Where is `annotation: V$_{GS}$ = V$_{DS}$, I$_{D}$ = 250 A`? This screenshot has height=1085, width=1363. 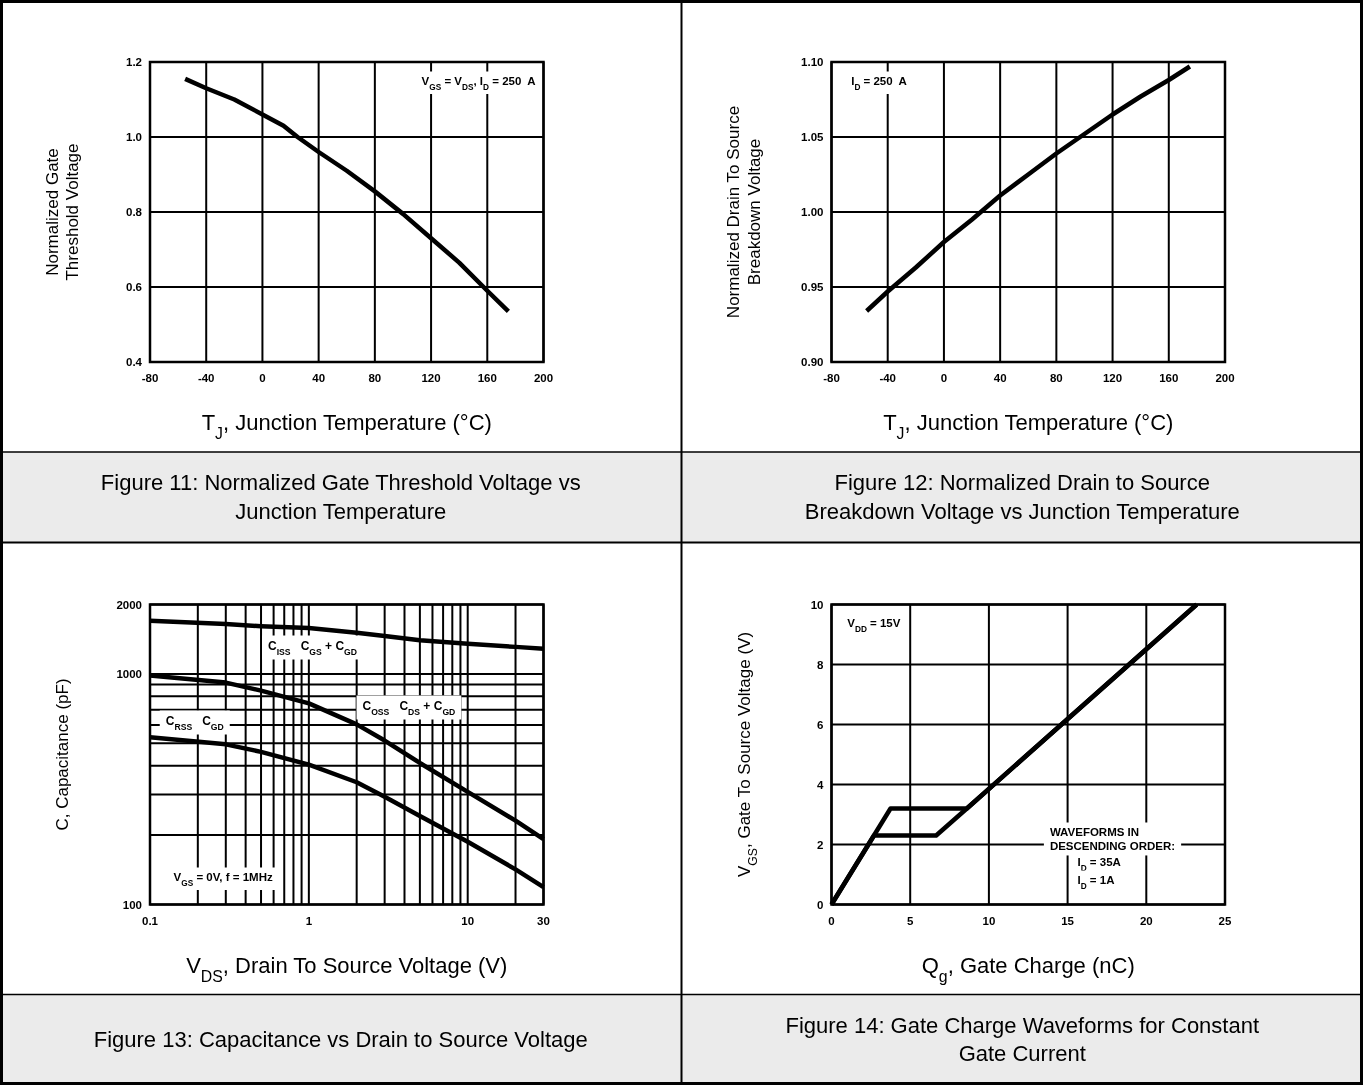
annotation: V$_{GS}$ = V$_{DS}$, I$_{D}$ = 250 A is located at coordinates (478, 82).